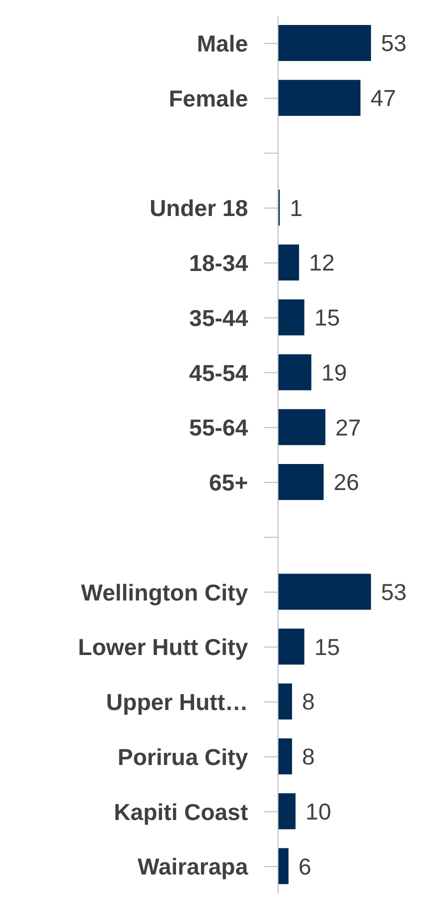  Describe the element at coordinates (347, 482) in the screenshot. I see `data-label: 26` at that location.